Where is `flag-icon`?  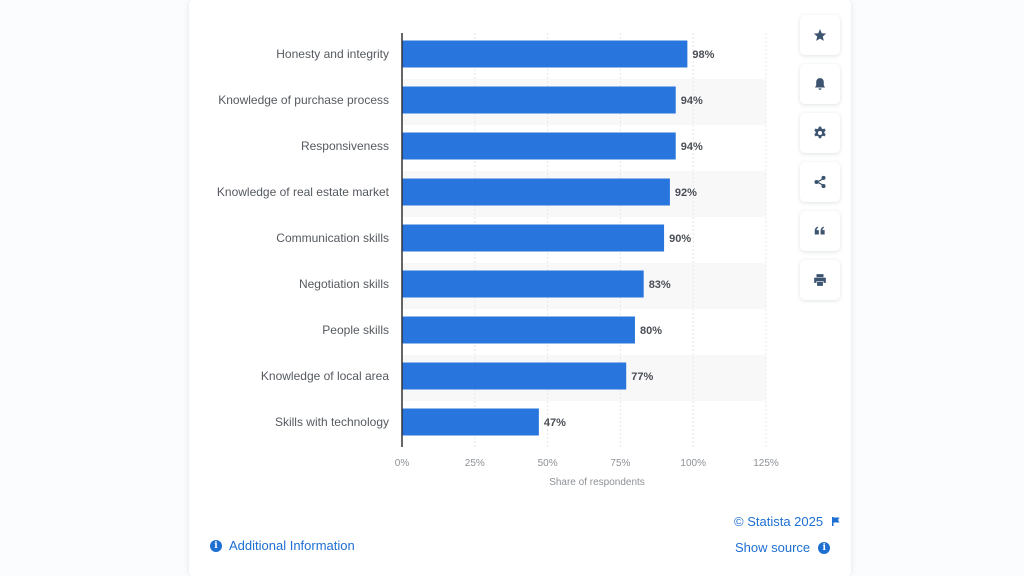 flag-icon is located at coordinates (836, 521).